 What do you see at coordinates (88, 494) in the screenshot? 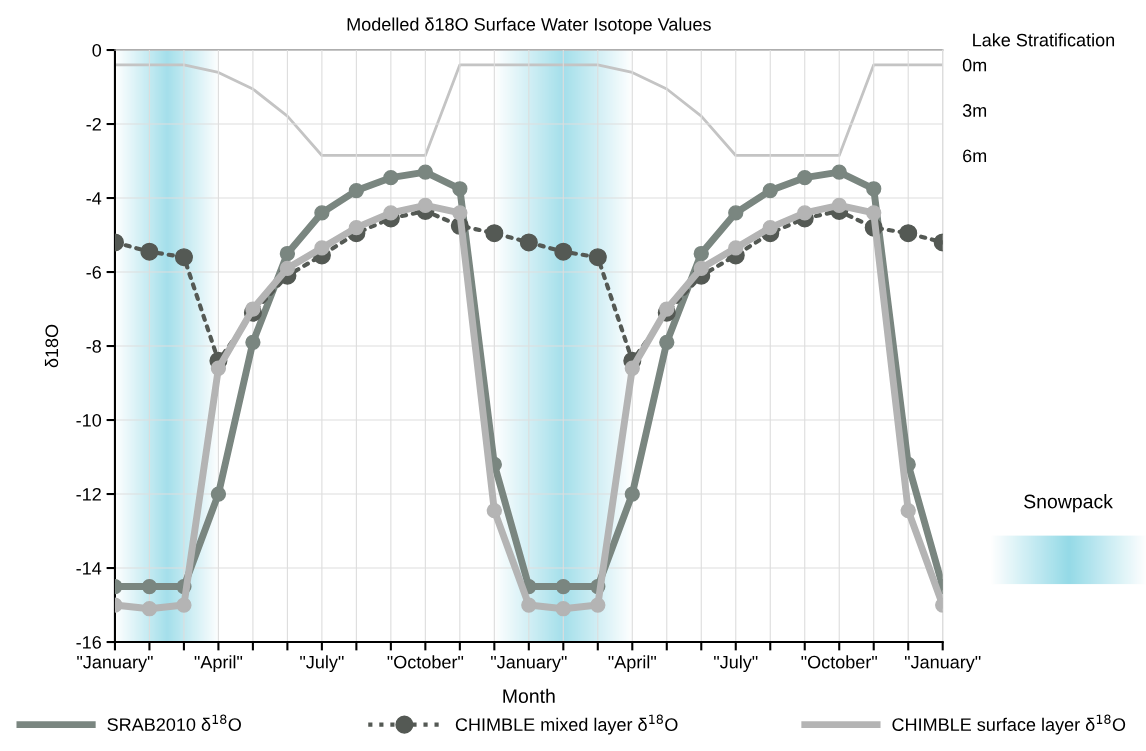
I see `y-tick-label: -12` at bounding box center [88, 494].